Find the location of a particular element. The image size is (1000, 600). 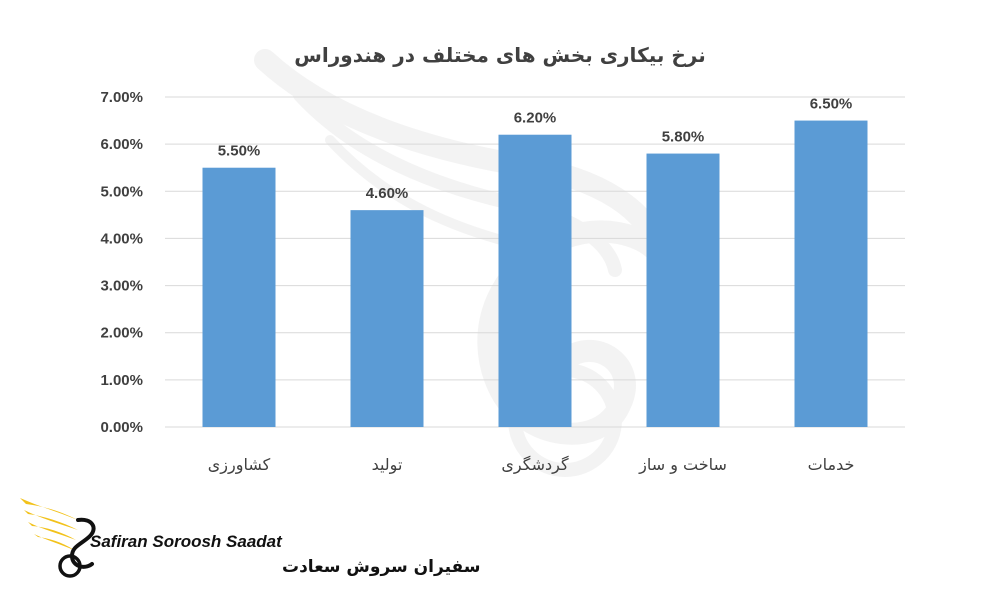

x-tick-label: خدمات is located at coordinates (831, 464).